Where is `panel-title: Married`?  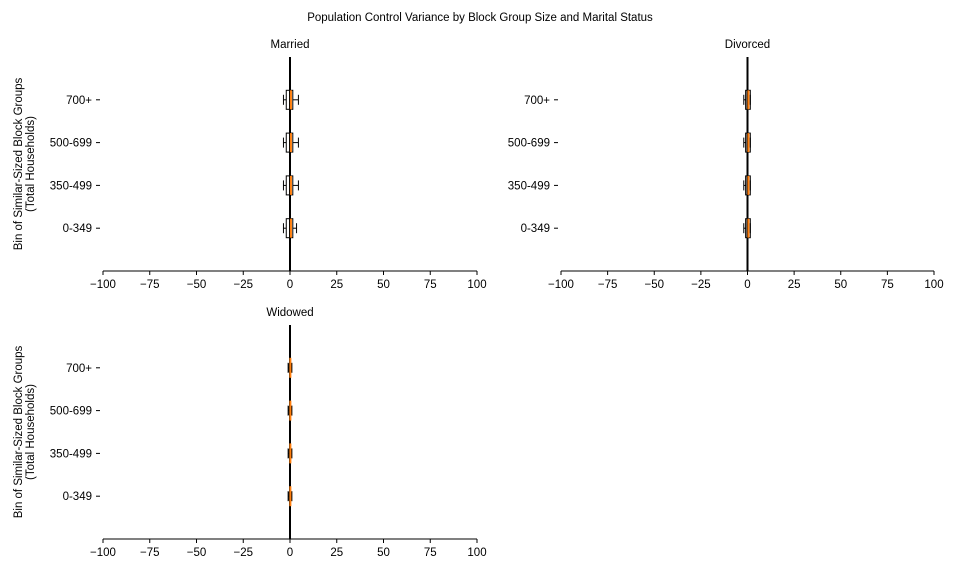
panel-title: Married is located at coordinates (290, 45).